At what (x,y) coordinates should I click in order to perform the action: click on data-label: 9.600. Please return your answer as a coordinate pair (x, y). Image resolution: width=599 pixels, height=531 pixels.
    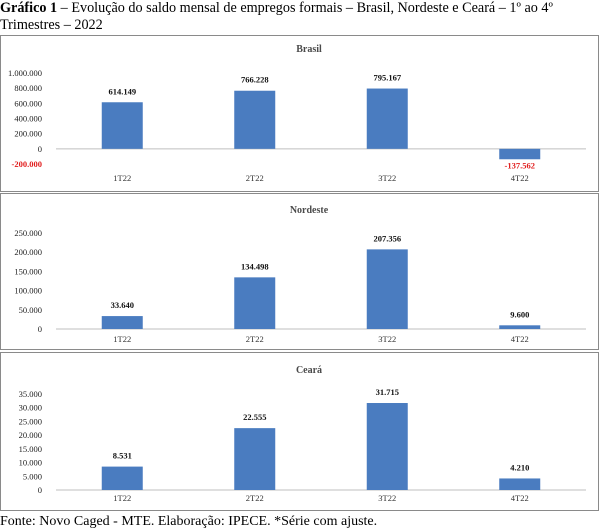
    Looking at the image, I should click on (519, 314).